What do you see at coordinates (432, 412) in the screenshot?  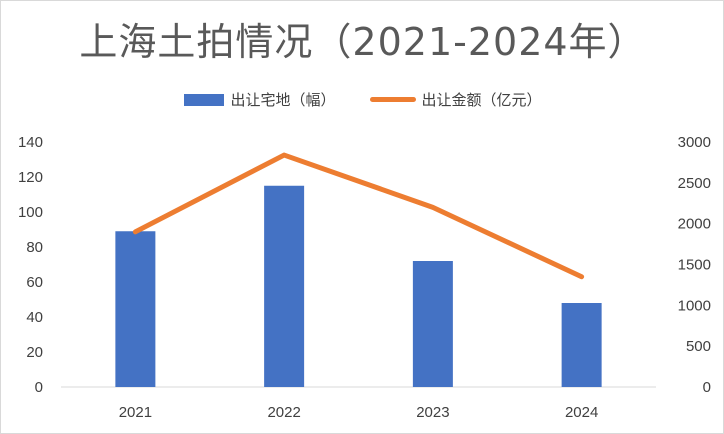 I see `x-tick-label: 2023` at bounding box center [432, 412].